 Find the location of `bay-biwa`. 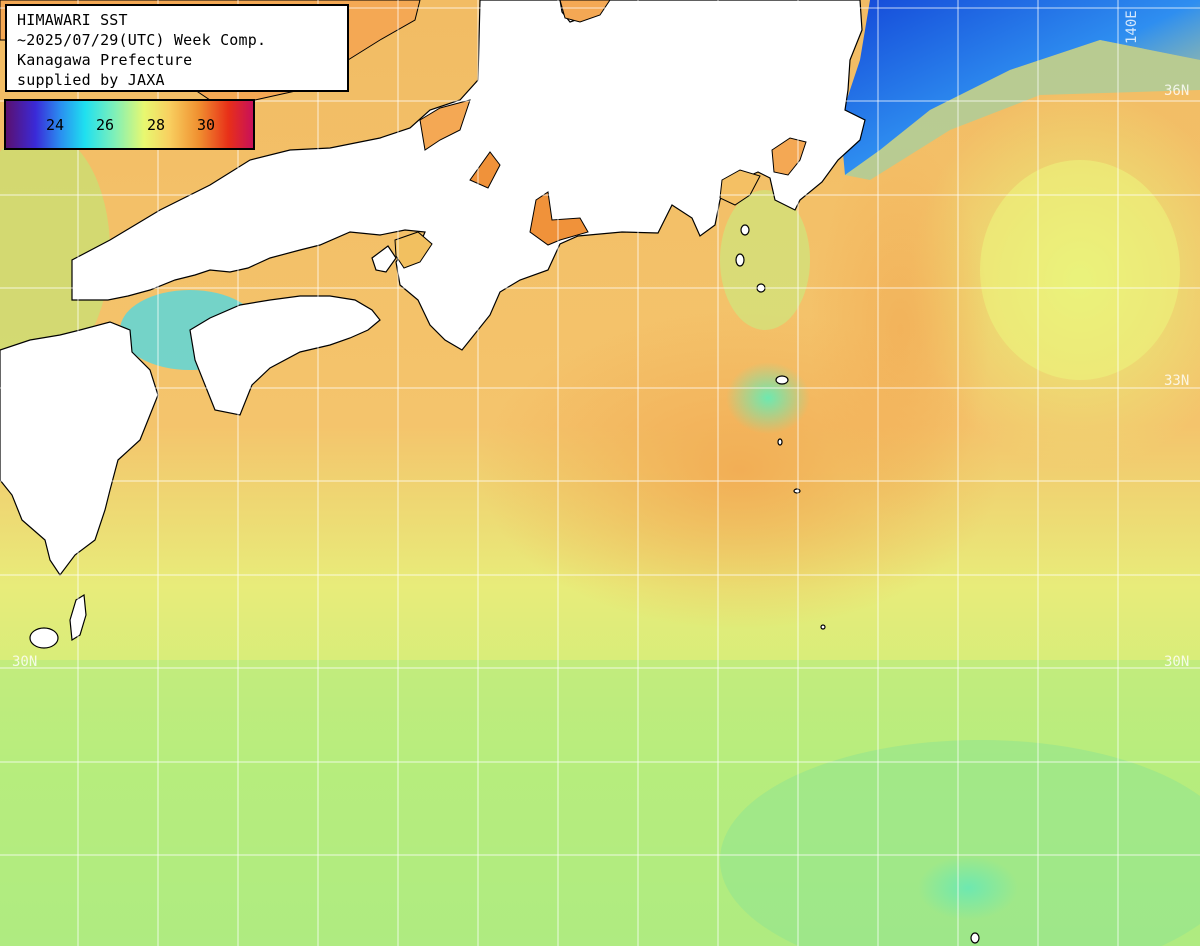

bay-biwa is located at coordinates (445, 125).